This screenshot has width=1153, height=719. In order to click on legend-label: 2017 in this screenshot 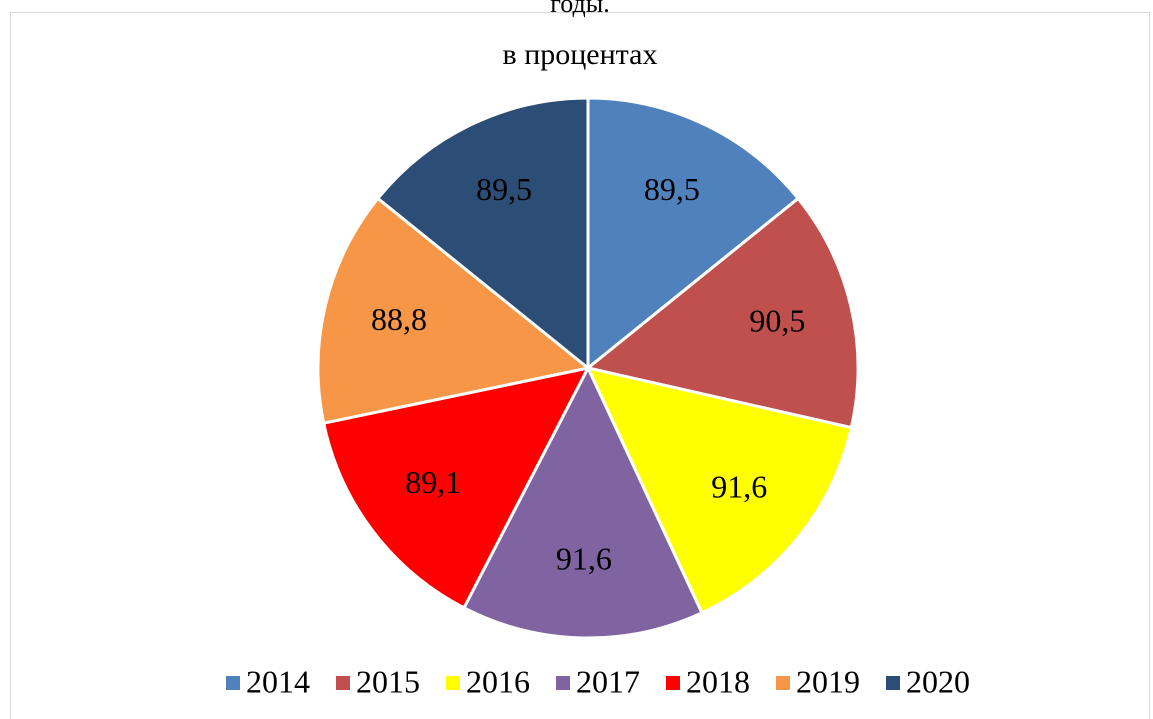, I will do `click(608, 681)`.